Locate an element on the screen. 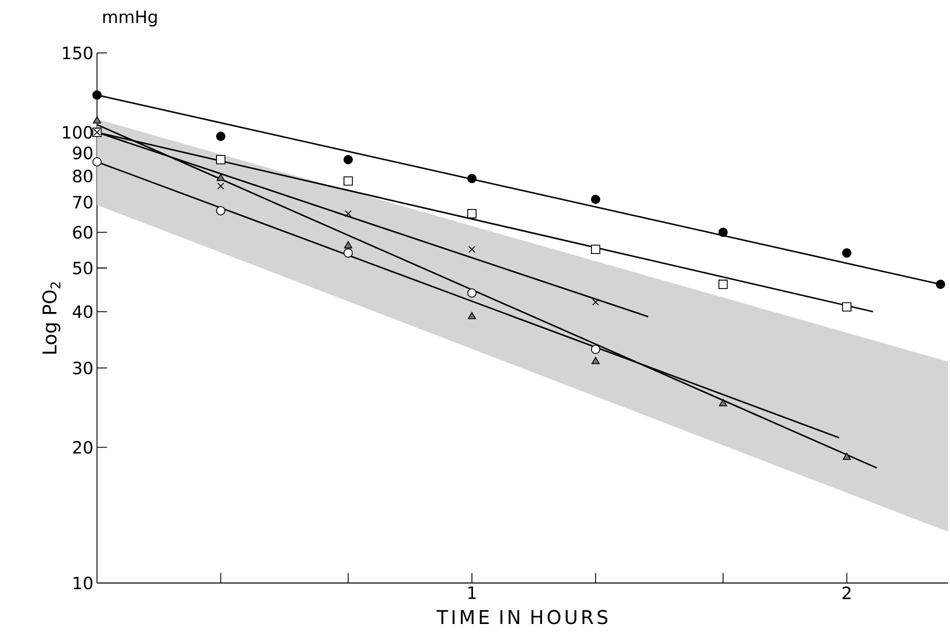  y-tick-label: 40 is located at coordinates (82, 311).